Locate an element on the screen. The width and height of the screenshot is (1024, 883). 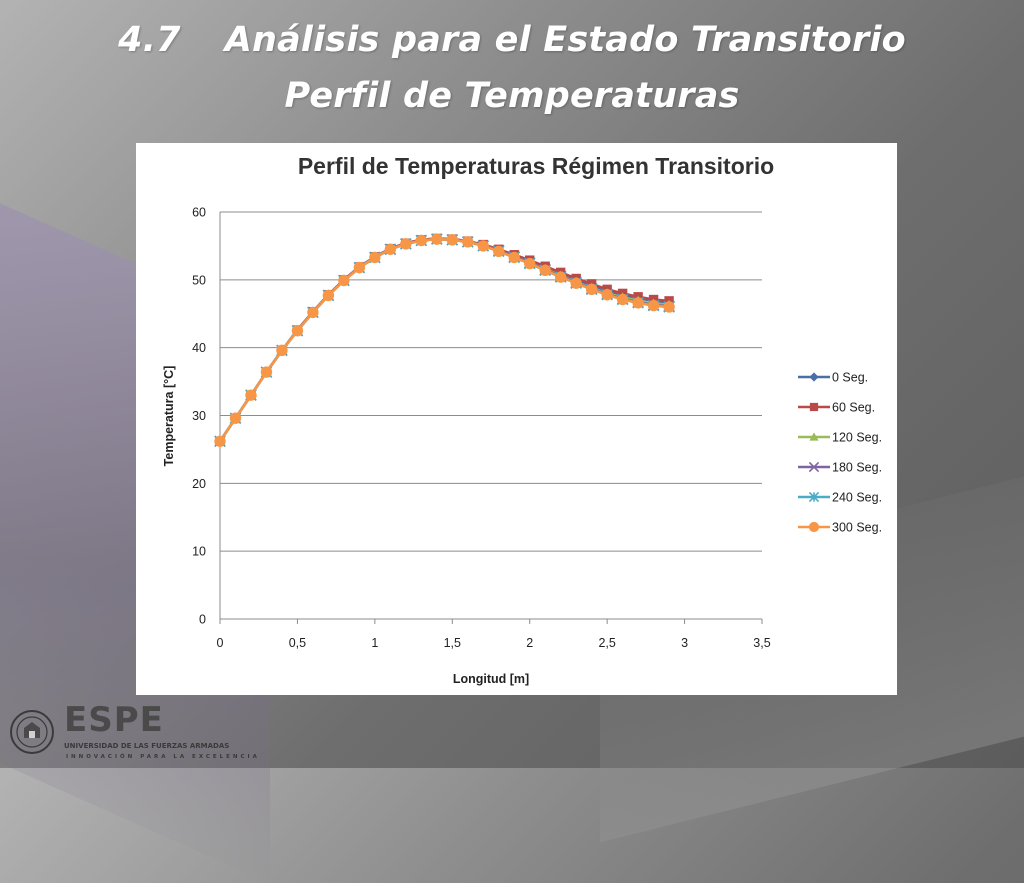
y-tick-label: 20 is located at coordinates (199, 484).